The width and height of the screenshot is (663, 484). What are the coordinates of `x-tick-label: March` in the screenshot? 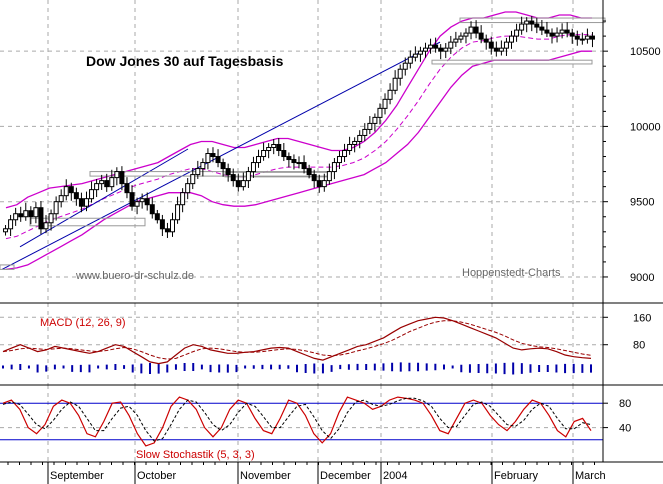 It's located at (590, 476).